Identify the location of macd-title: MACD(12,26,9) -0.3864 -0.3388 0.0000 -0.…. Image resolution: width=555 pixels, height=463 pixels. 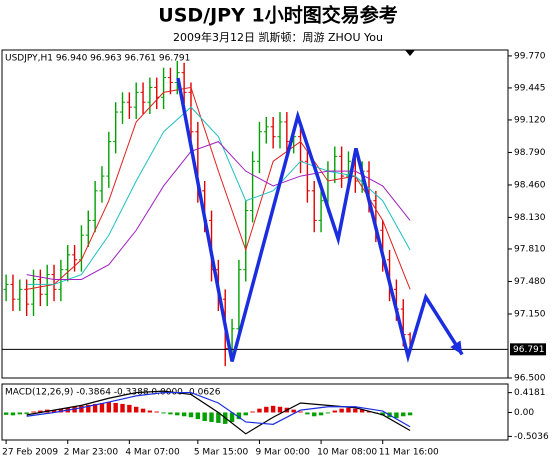
(113, 393).